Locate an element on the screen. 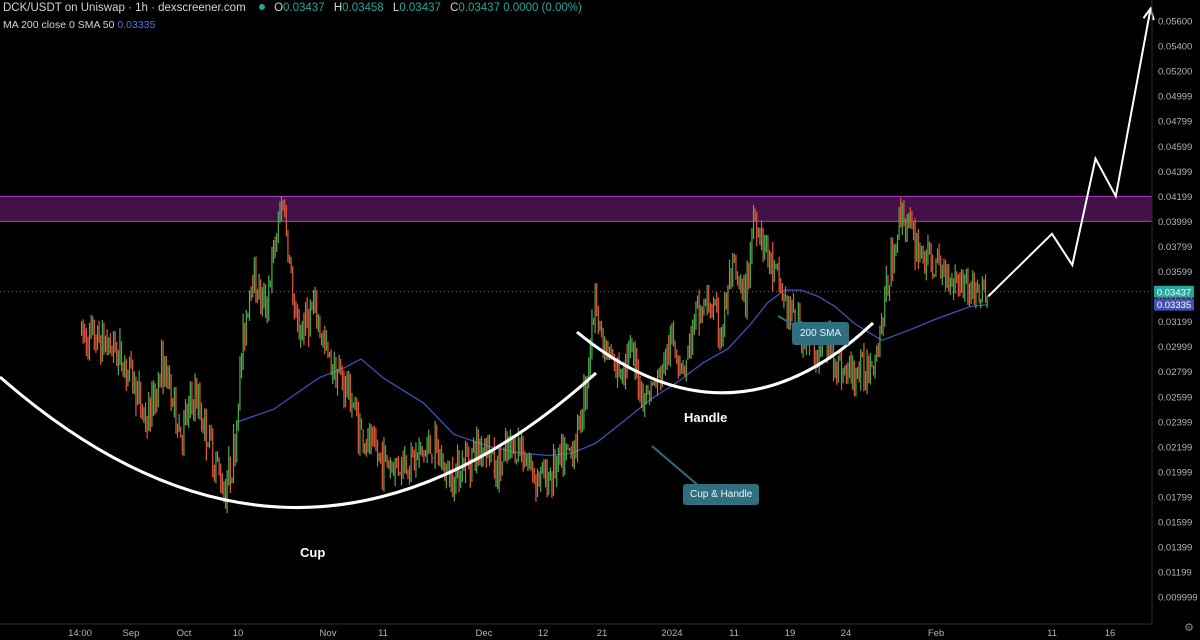 The image size is (1200, 640). indicator-label: MA 200 close 0 SMA 50 is located at coordinates (59, 25).